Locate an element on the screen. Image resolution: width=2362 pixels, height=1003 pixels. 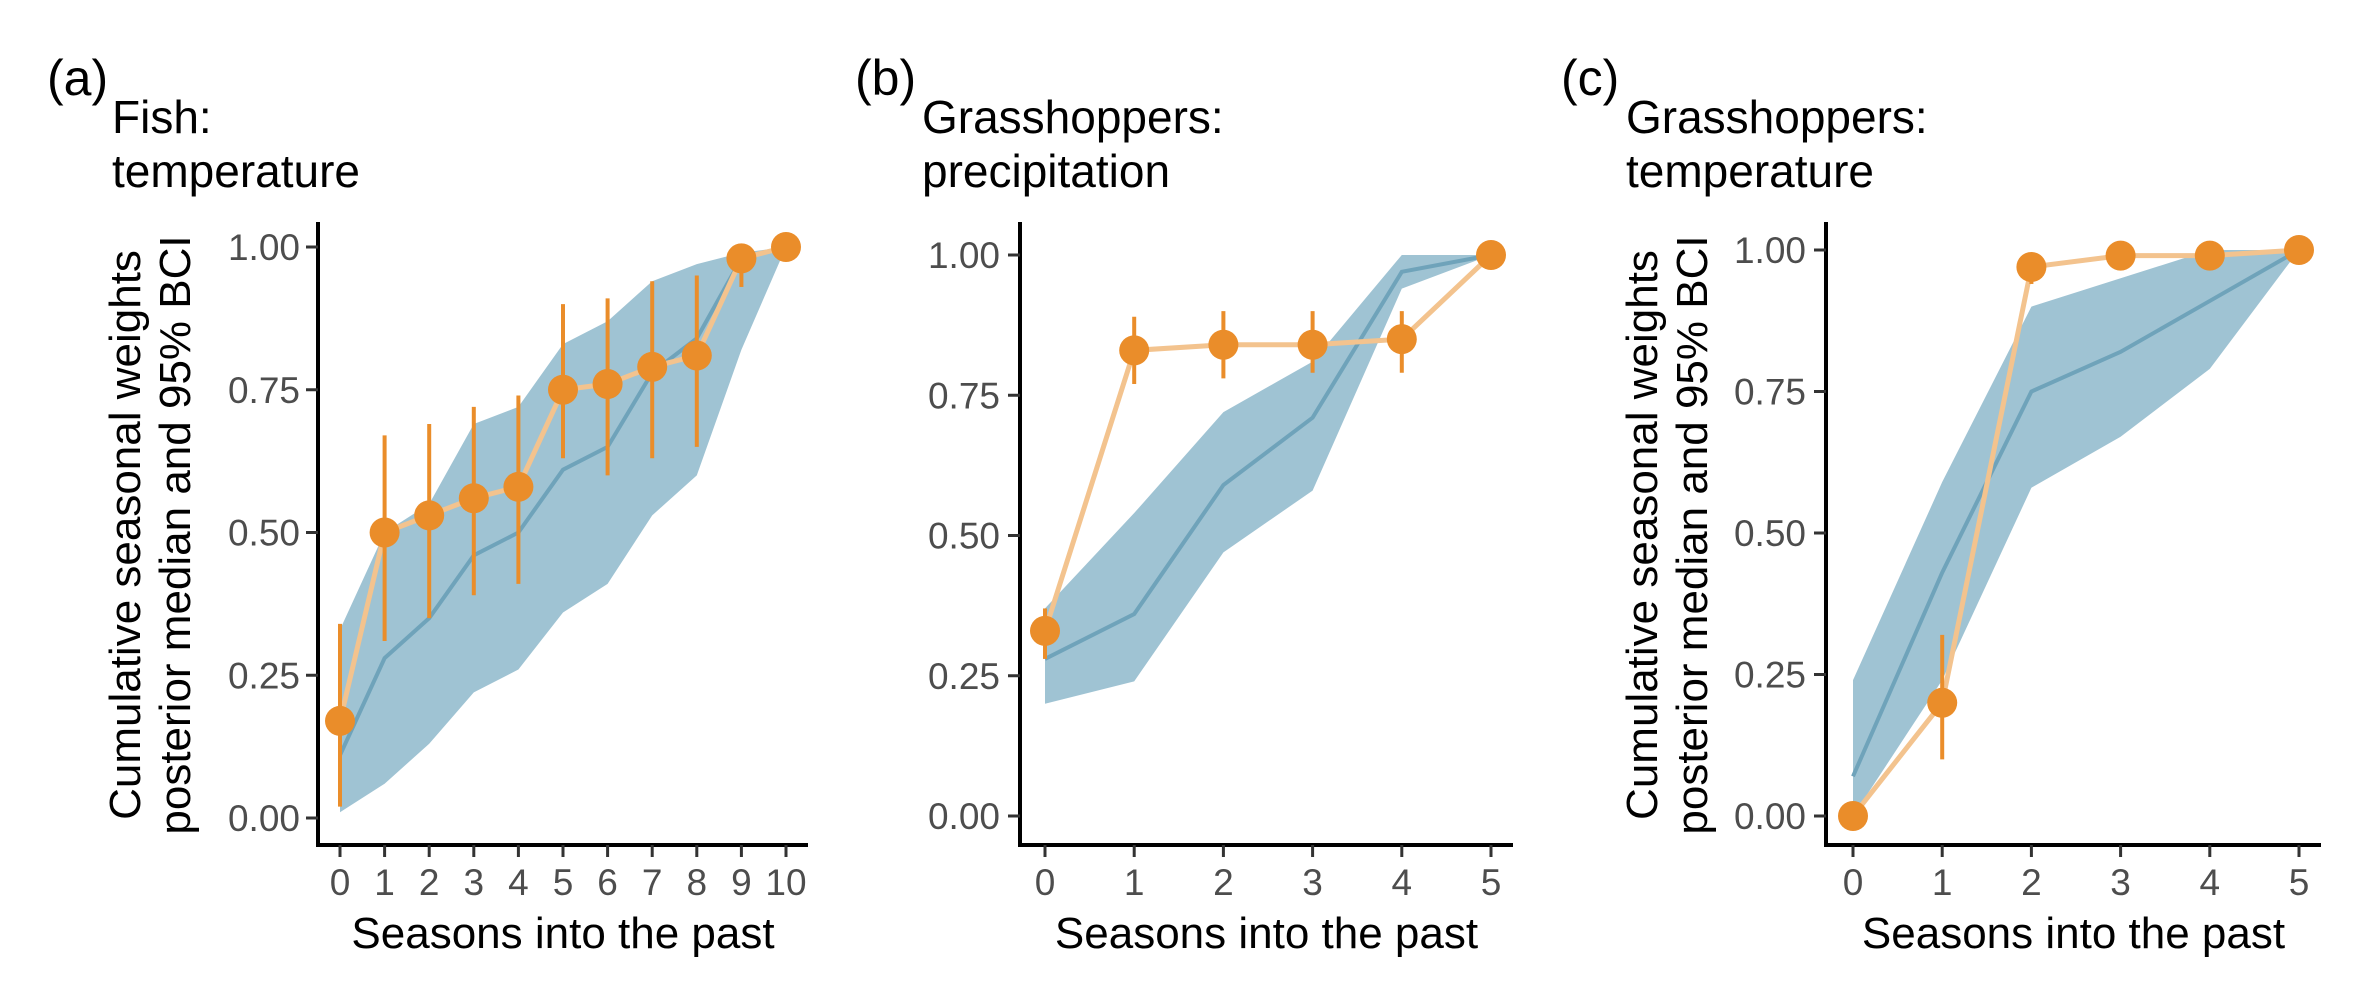
panel-label: (c) is located at coordinates (1590, 78).